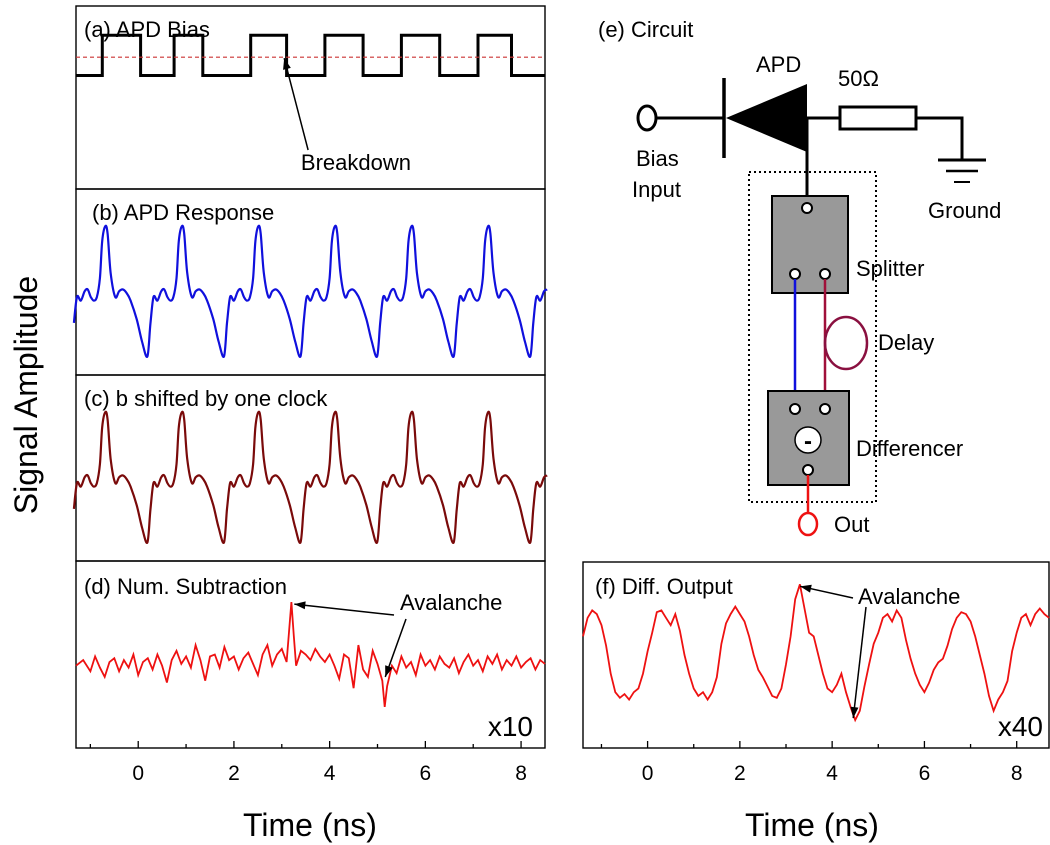 This screenshot has height=845, width=1050. What do you see at coordinates (395, 648) in the screenshot?
I see `avalanche-arrow-d2` at bounding box center [395, 648].